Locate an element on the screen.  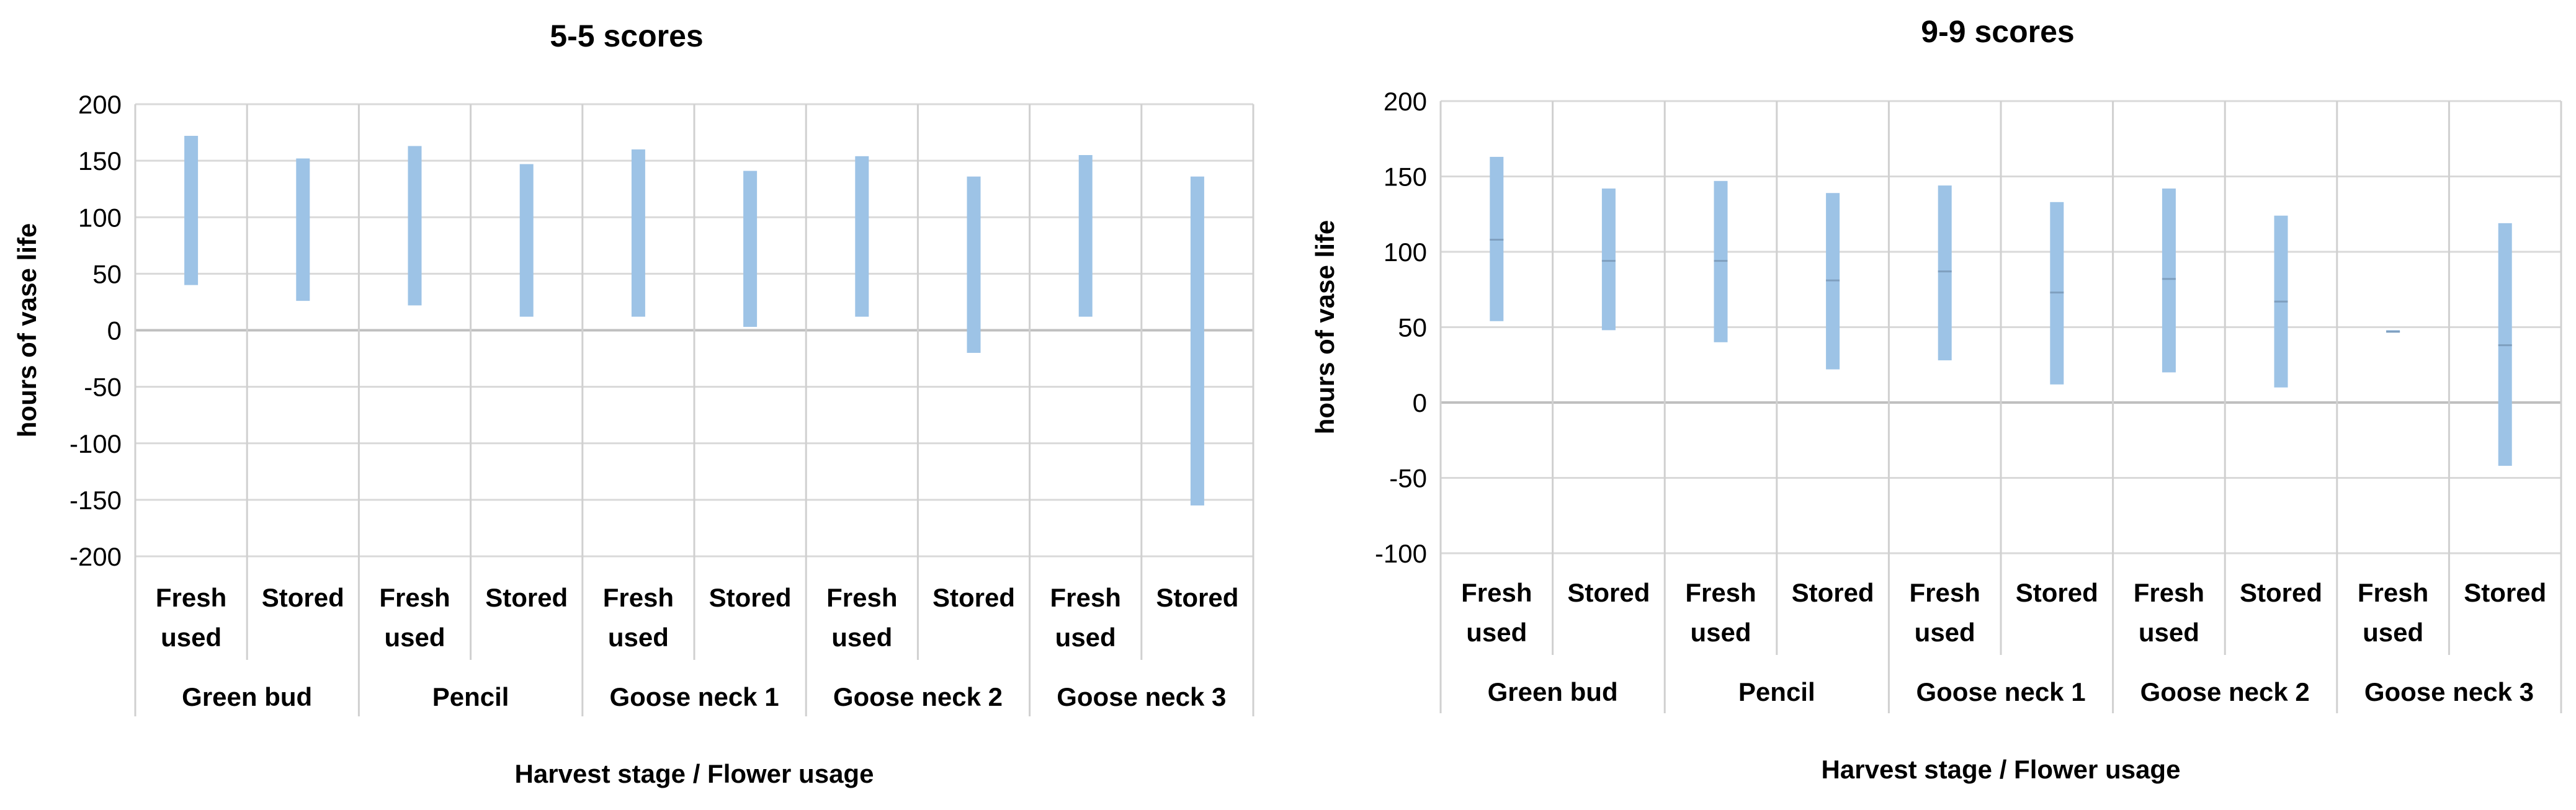
y-tick-label: -150 is located at coordinates (95, 500).